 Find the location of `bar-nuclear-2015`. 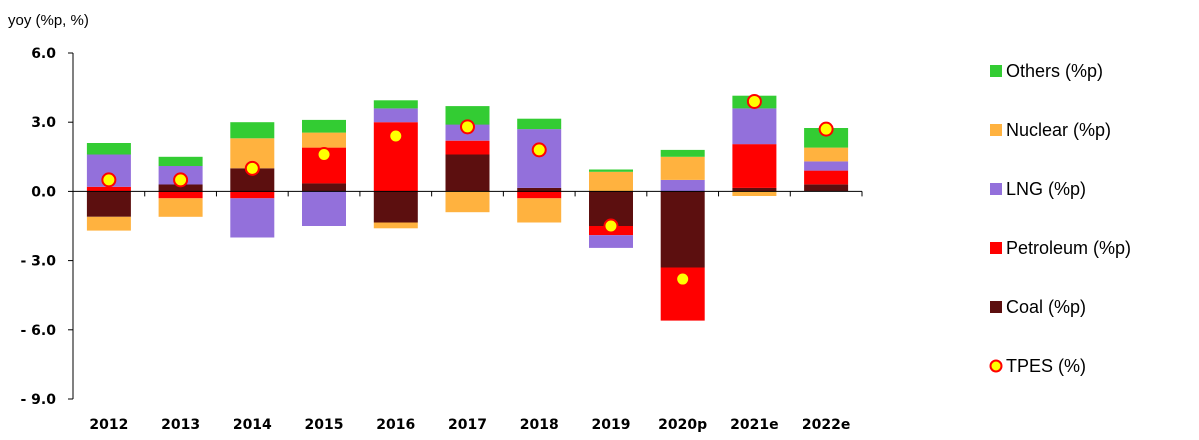

bar-nuclear-2015 is located at coordinates (324, 140).